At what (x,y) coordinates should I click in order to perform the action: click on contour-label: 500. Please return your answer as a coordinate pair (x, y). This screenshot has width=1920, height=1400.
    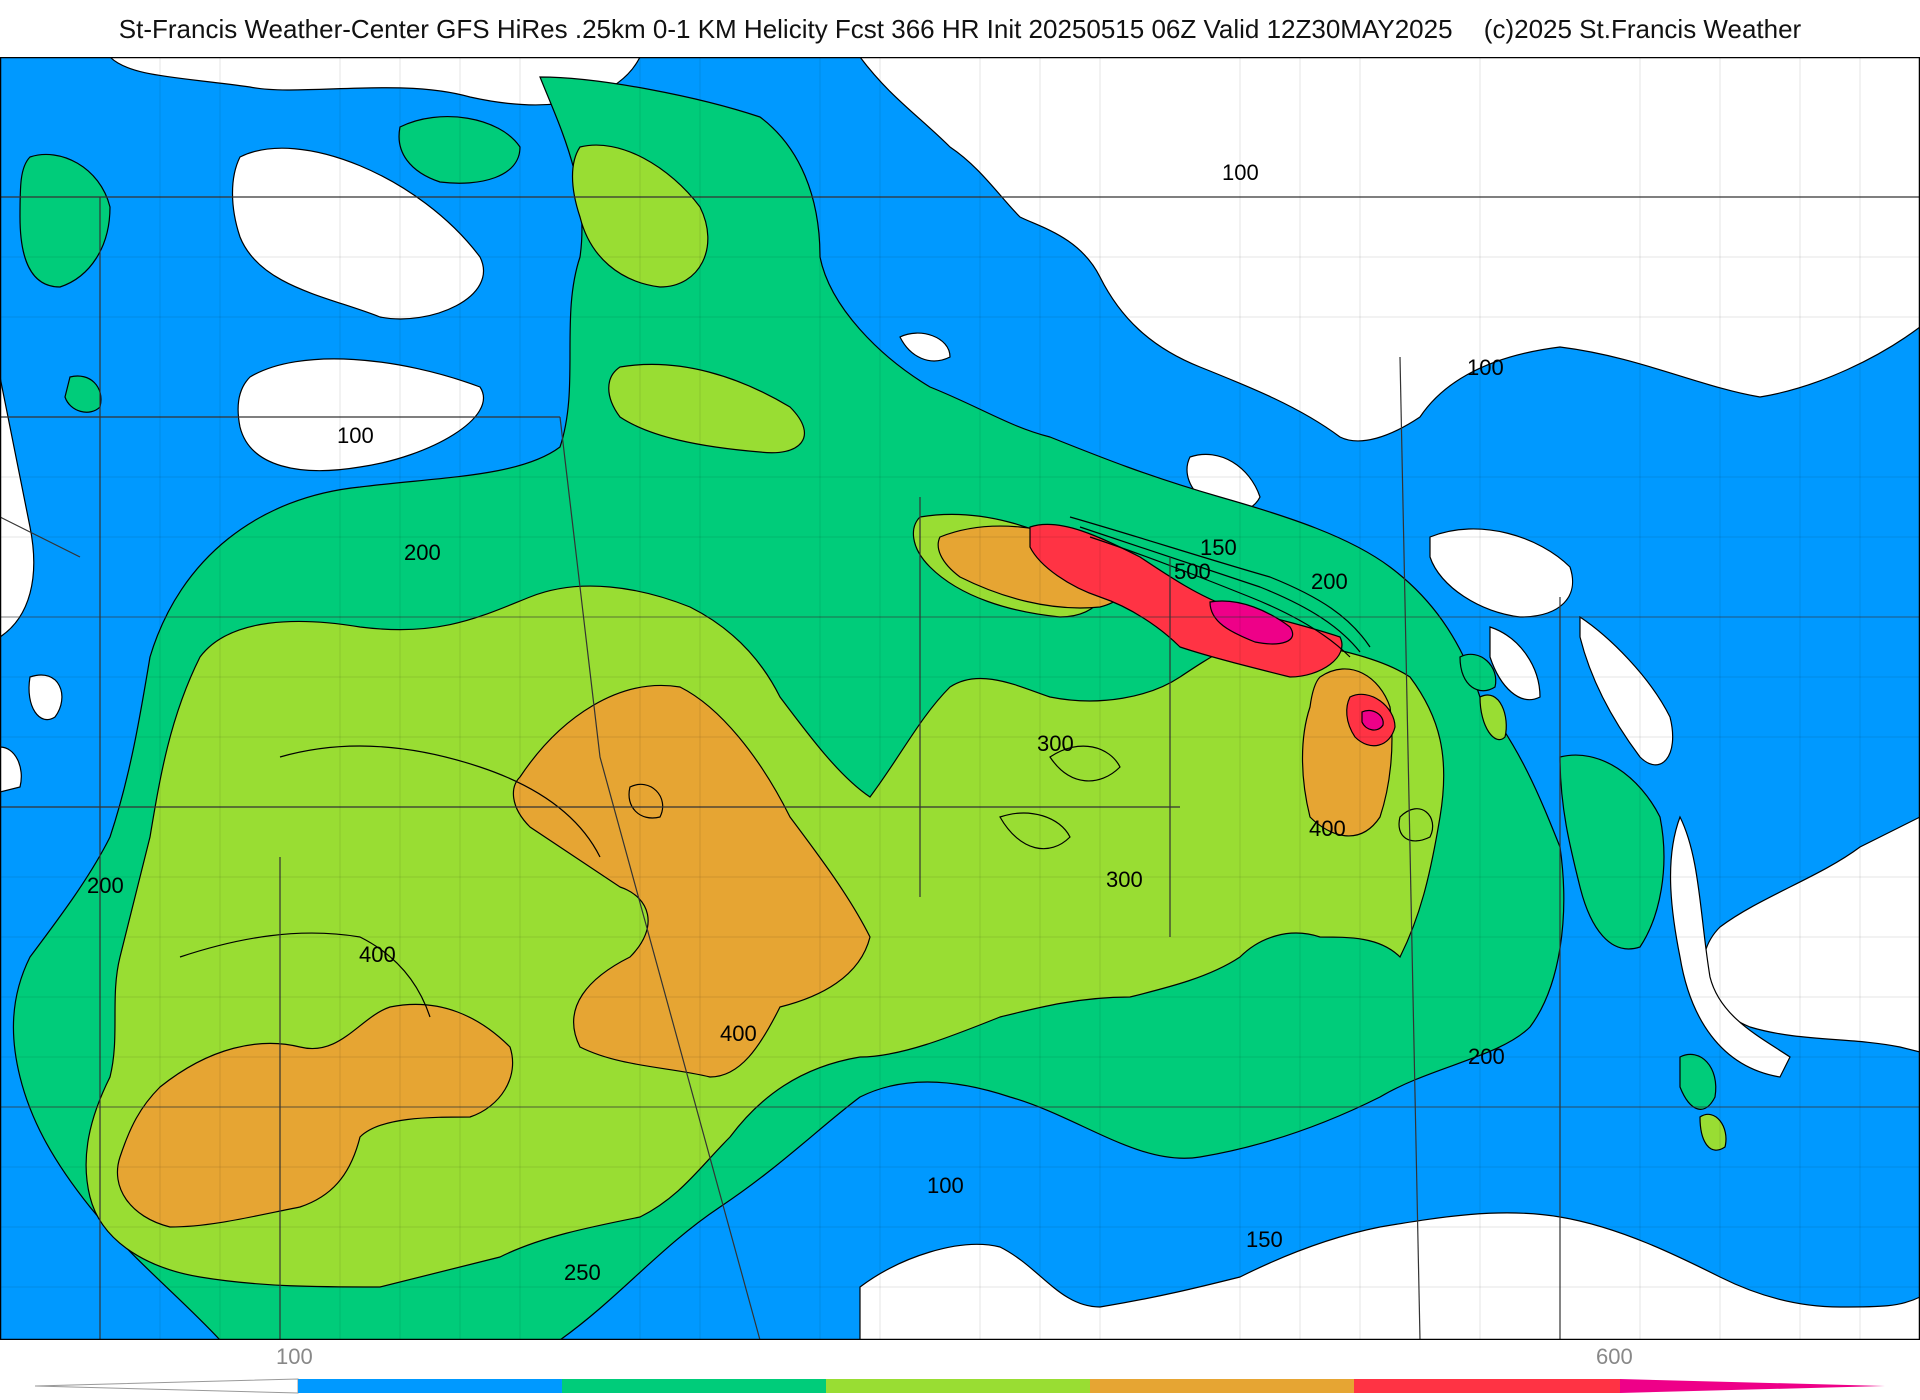
    Looking at the image, I should click on (1192, 571).